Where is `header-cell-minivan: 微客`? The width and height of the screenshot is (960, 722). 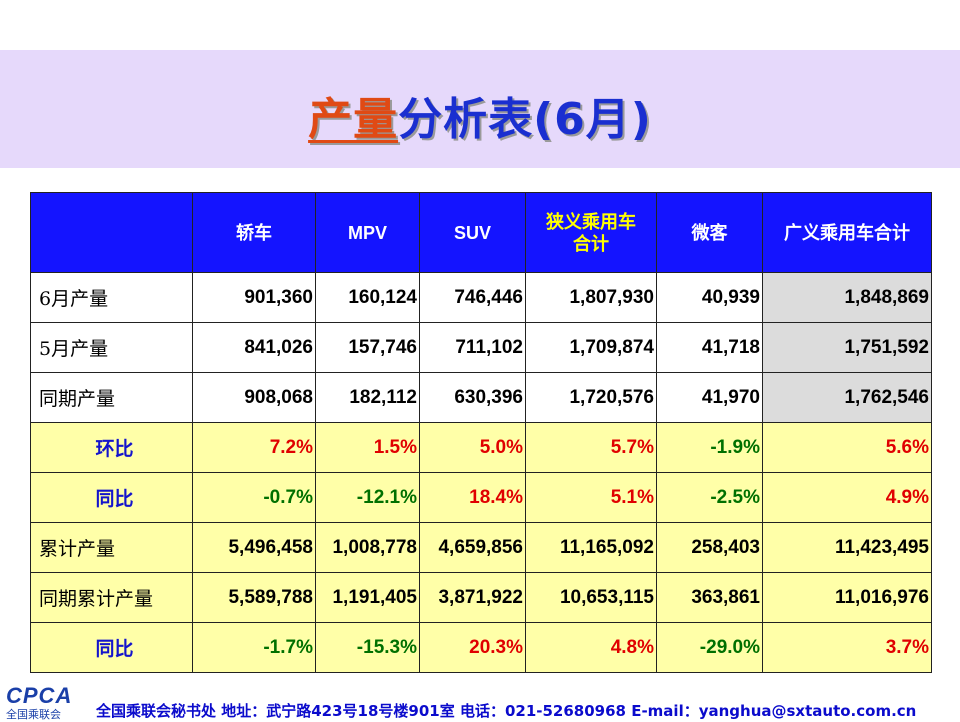
header-cell-minivan: 微客 is located at coordinates (709, 232).